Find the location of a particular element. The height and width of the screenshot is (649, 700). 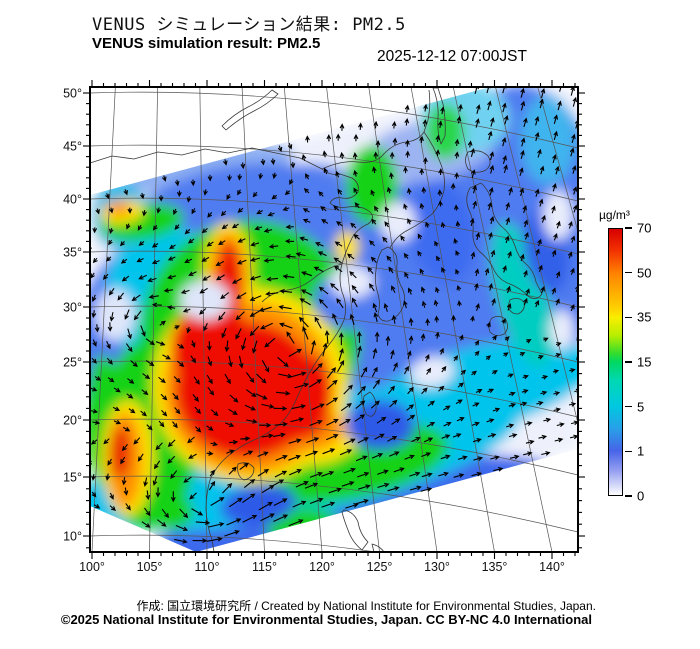

colorbar-tick-label: 15 is located at coordinates (644, 362).